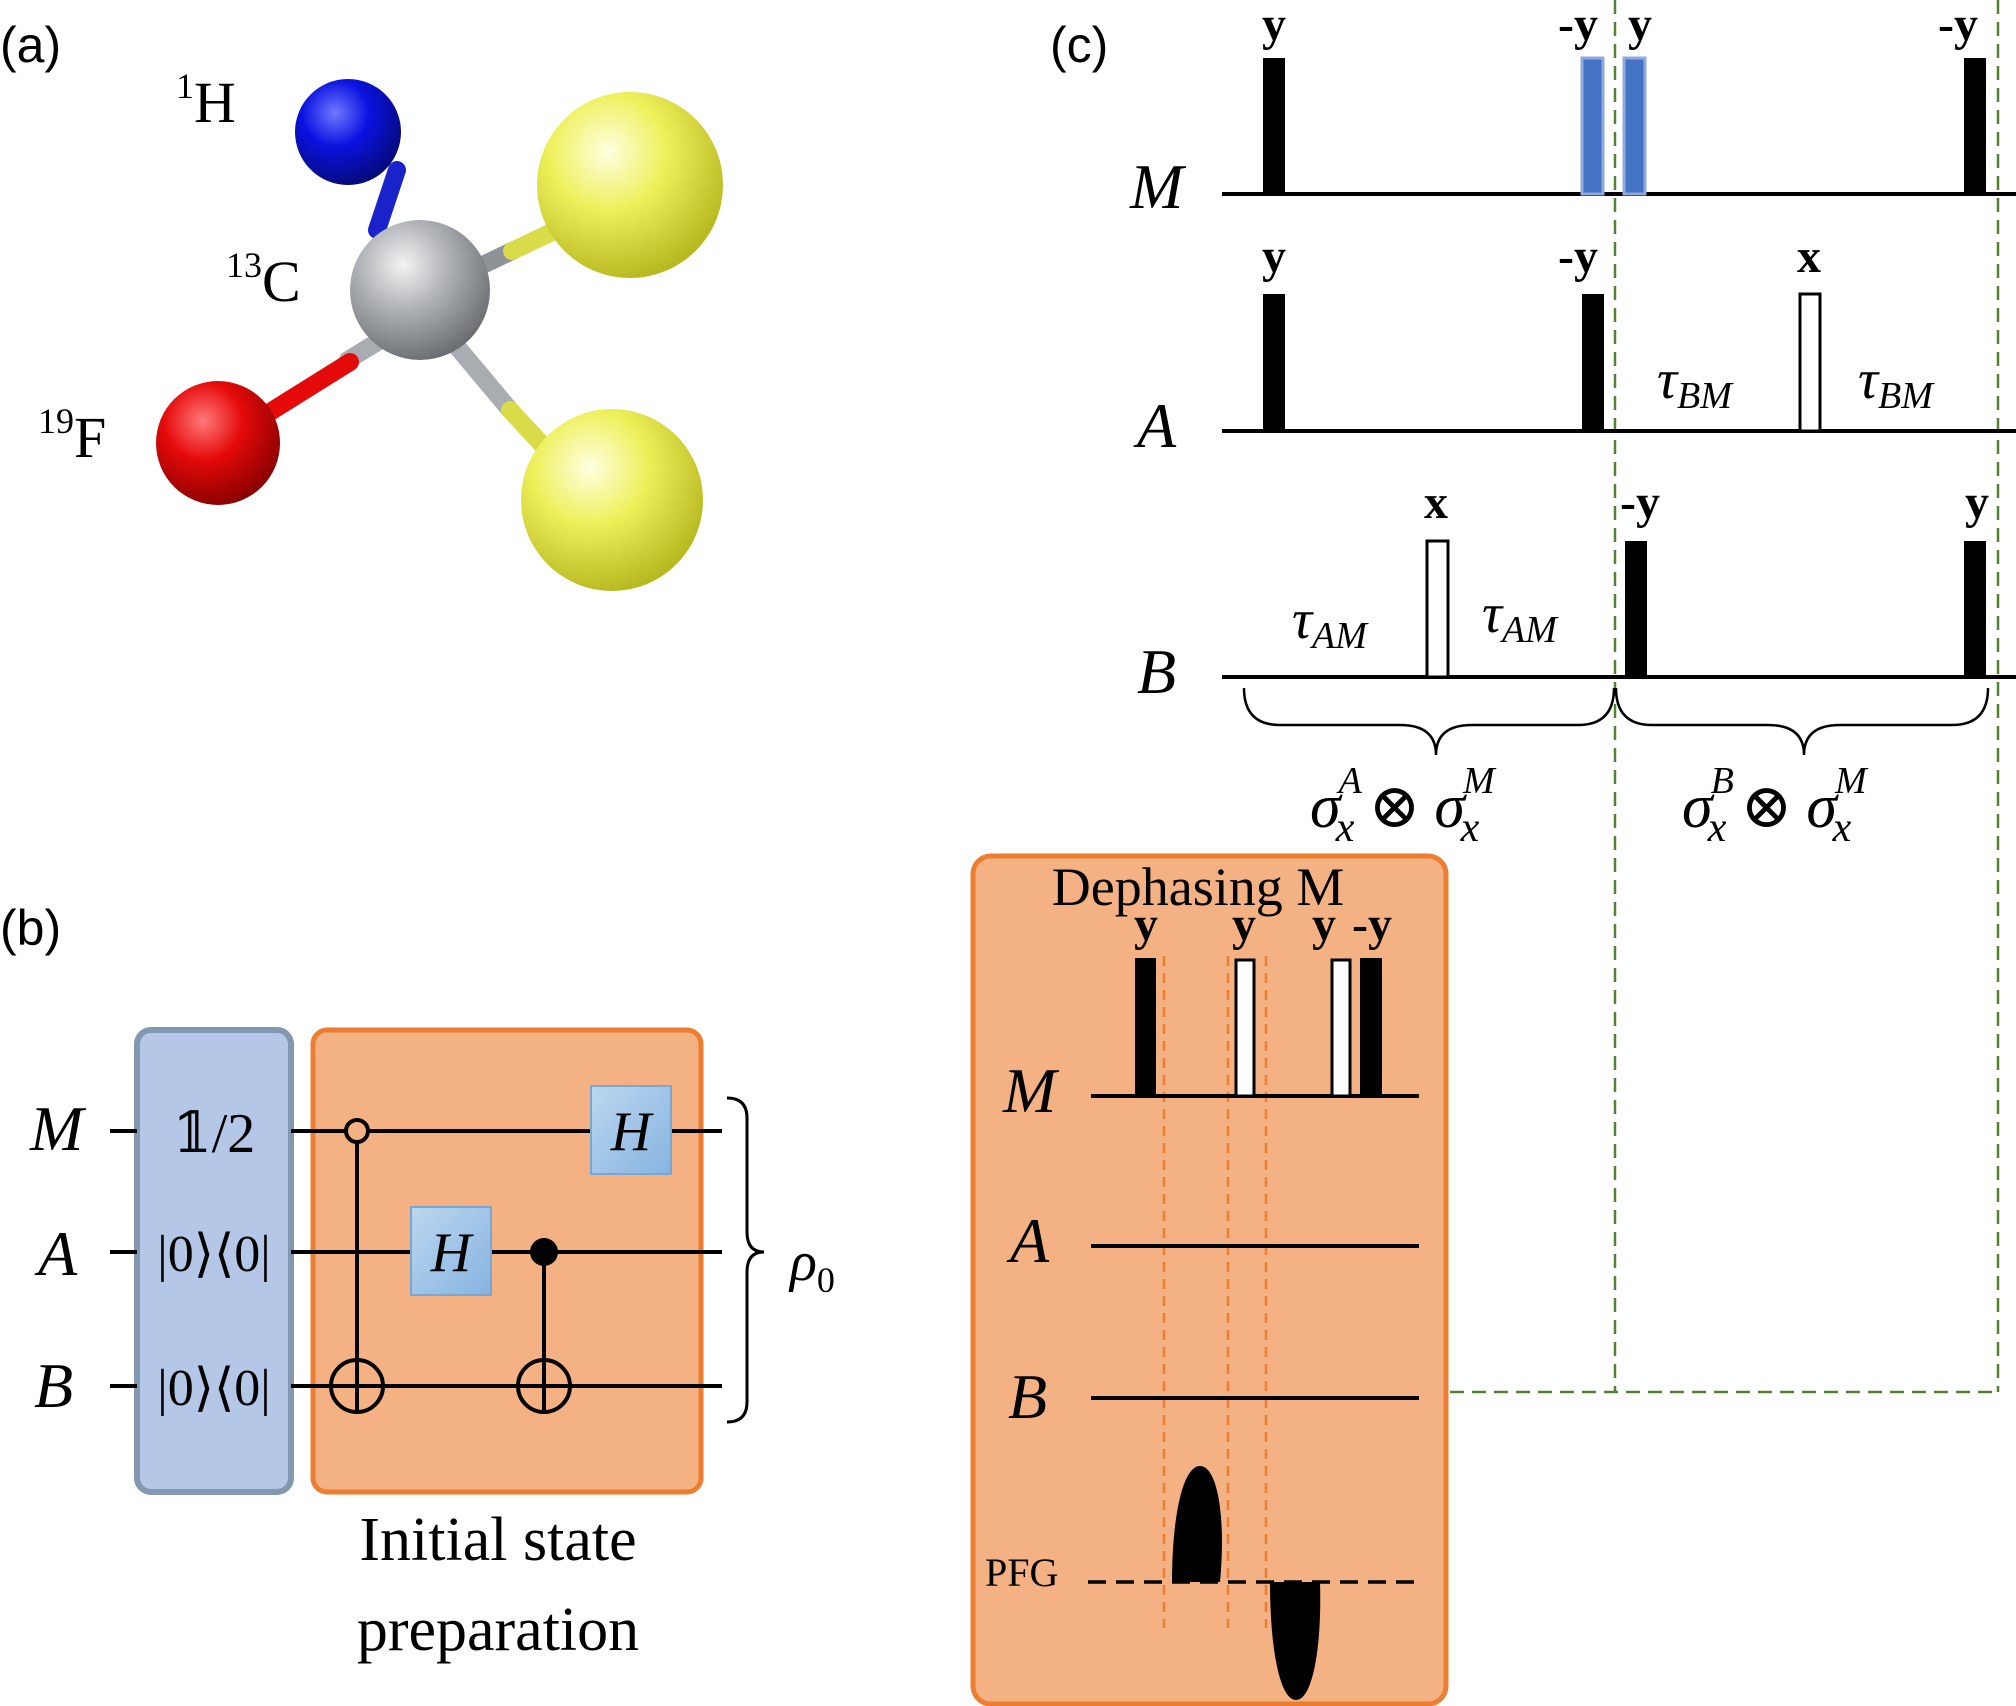  What do you see at coordinates (1274, 25) in the screenshot?
I see `phase-m-1: y` at bounding box center [1274, 25].